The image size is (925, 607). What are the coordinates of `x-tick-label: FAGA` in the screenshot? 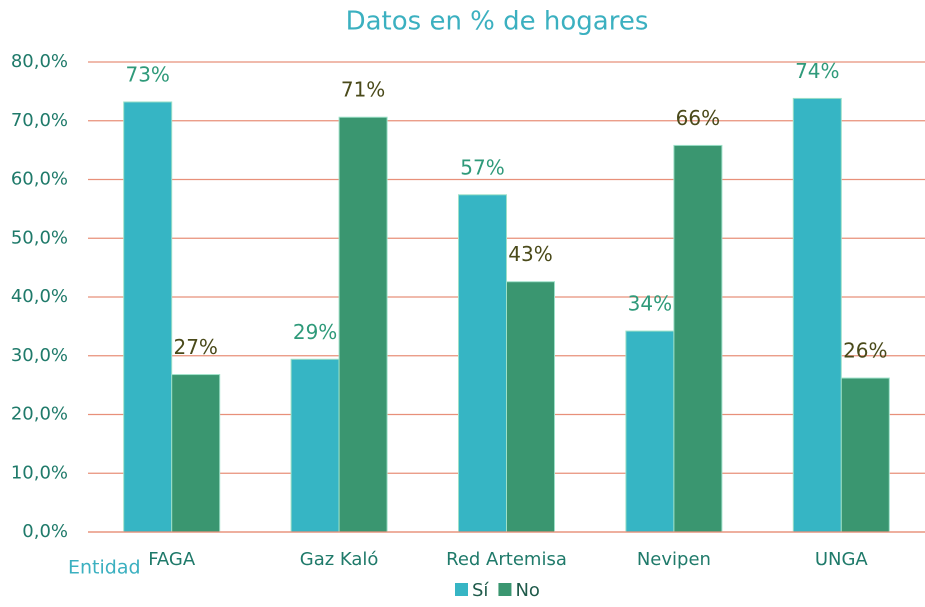 It's located at (172, 559).